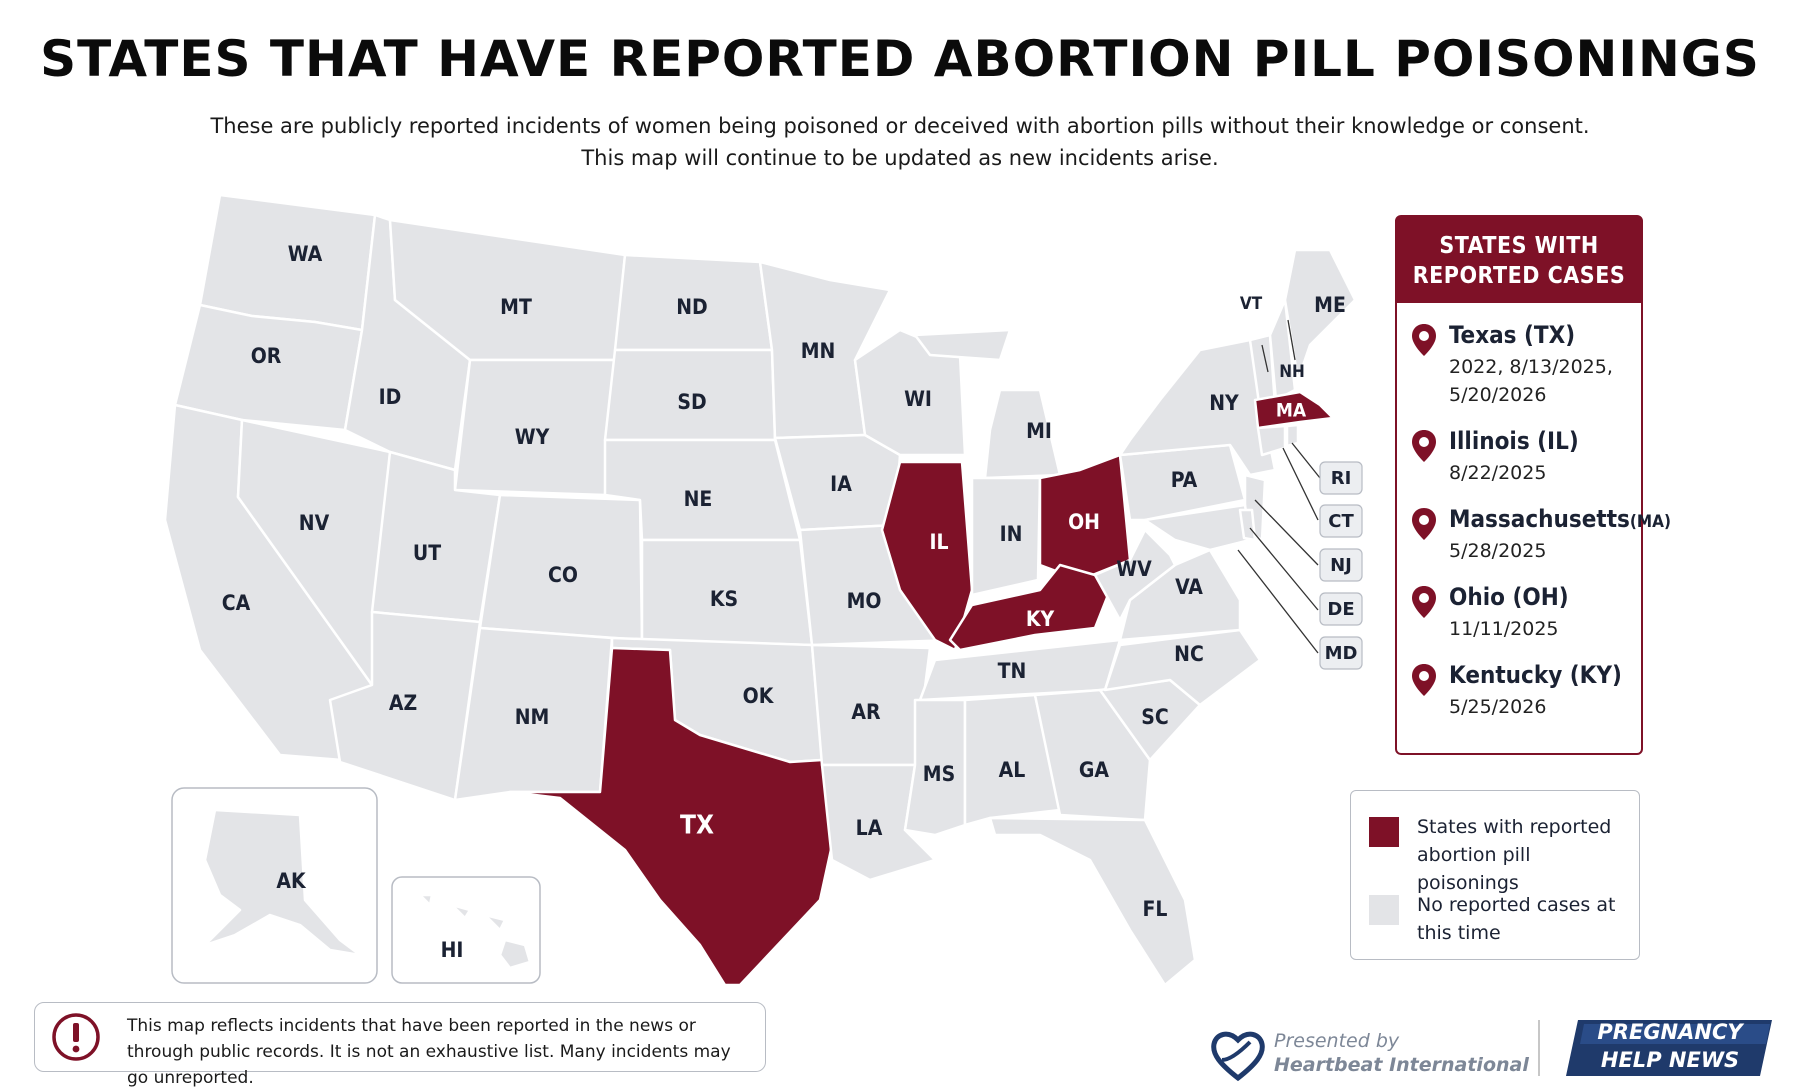  I want to click on label-ME: ME, so click(1330, 305).